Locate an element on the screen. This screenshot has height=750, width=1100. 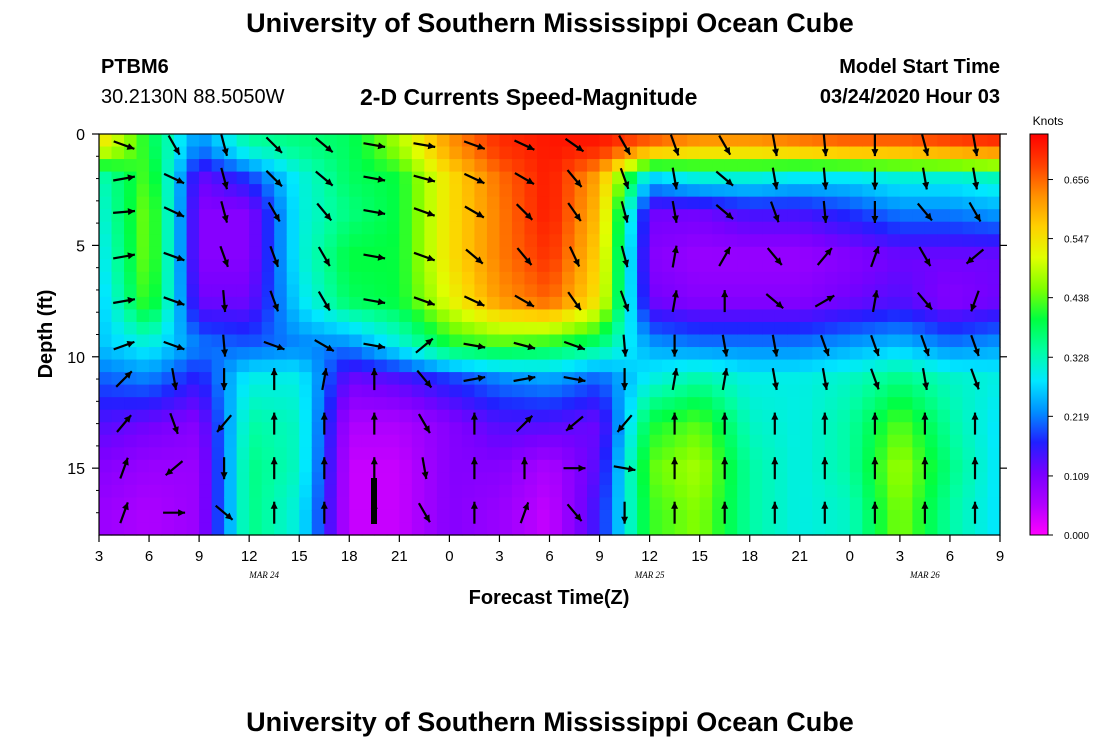
x-tick-label: 12 is located at coordinates (649, 556).